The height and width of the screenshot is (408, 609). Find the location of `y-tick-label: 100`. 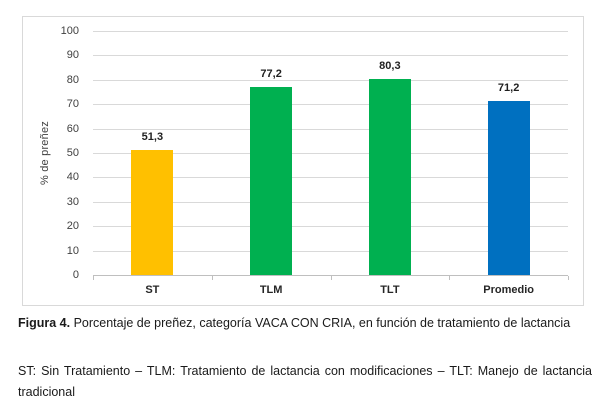

y-tick-label: 100 is located at coordinates (69, 31).